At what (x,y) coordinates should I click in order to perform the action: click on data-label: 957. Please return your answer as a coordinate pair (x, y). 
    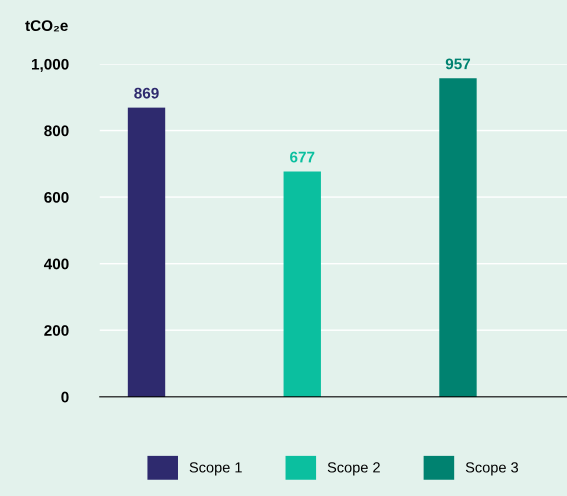
    Looking at the image, I should click on (458, 64).